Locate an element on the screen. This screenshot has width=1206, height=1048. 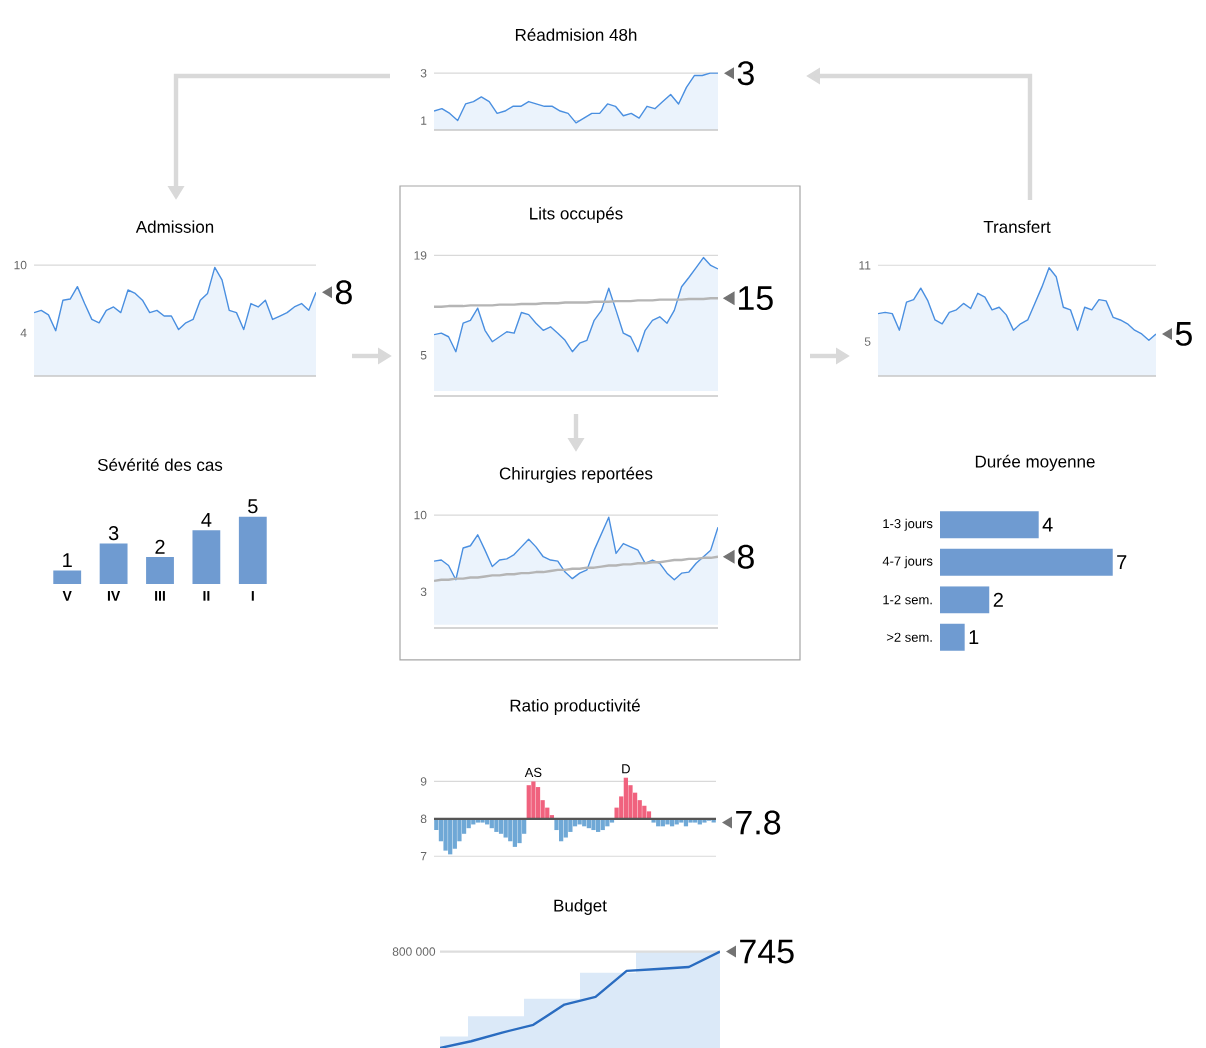
chart-title: Ratio productivité is located at coordinates (575, 706).